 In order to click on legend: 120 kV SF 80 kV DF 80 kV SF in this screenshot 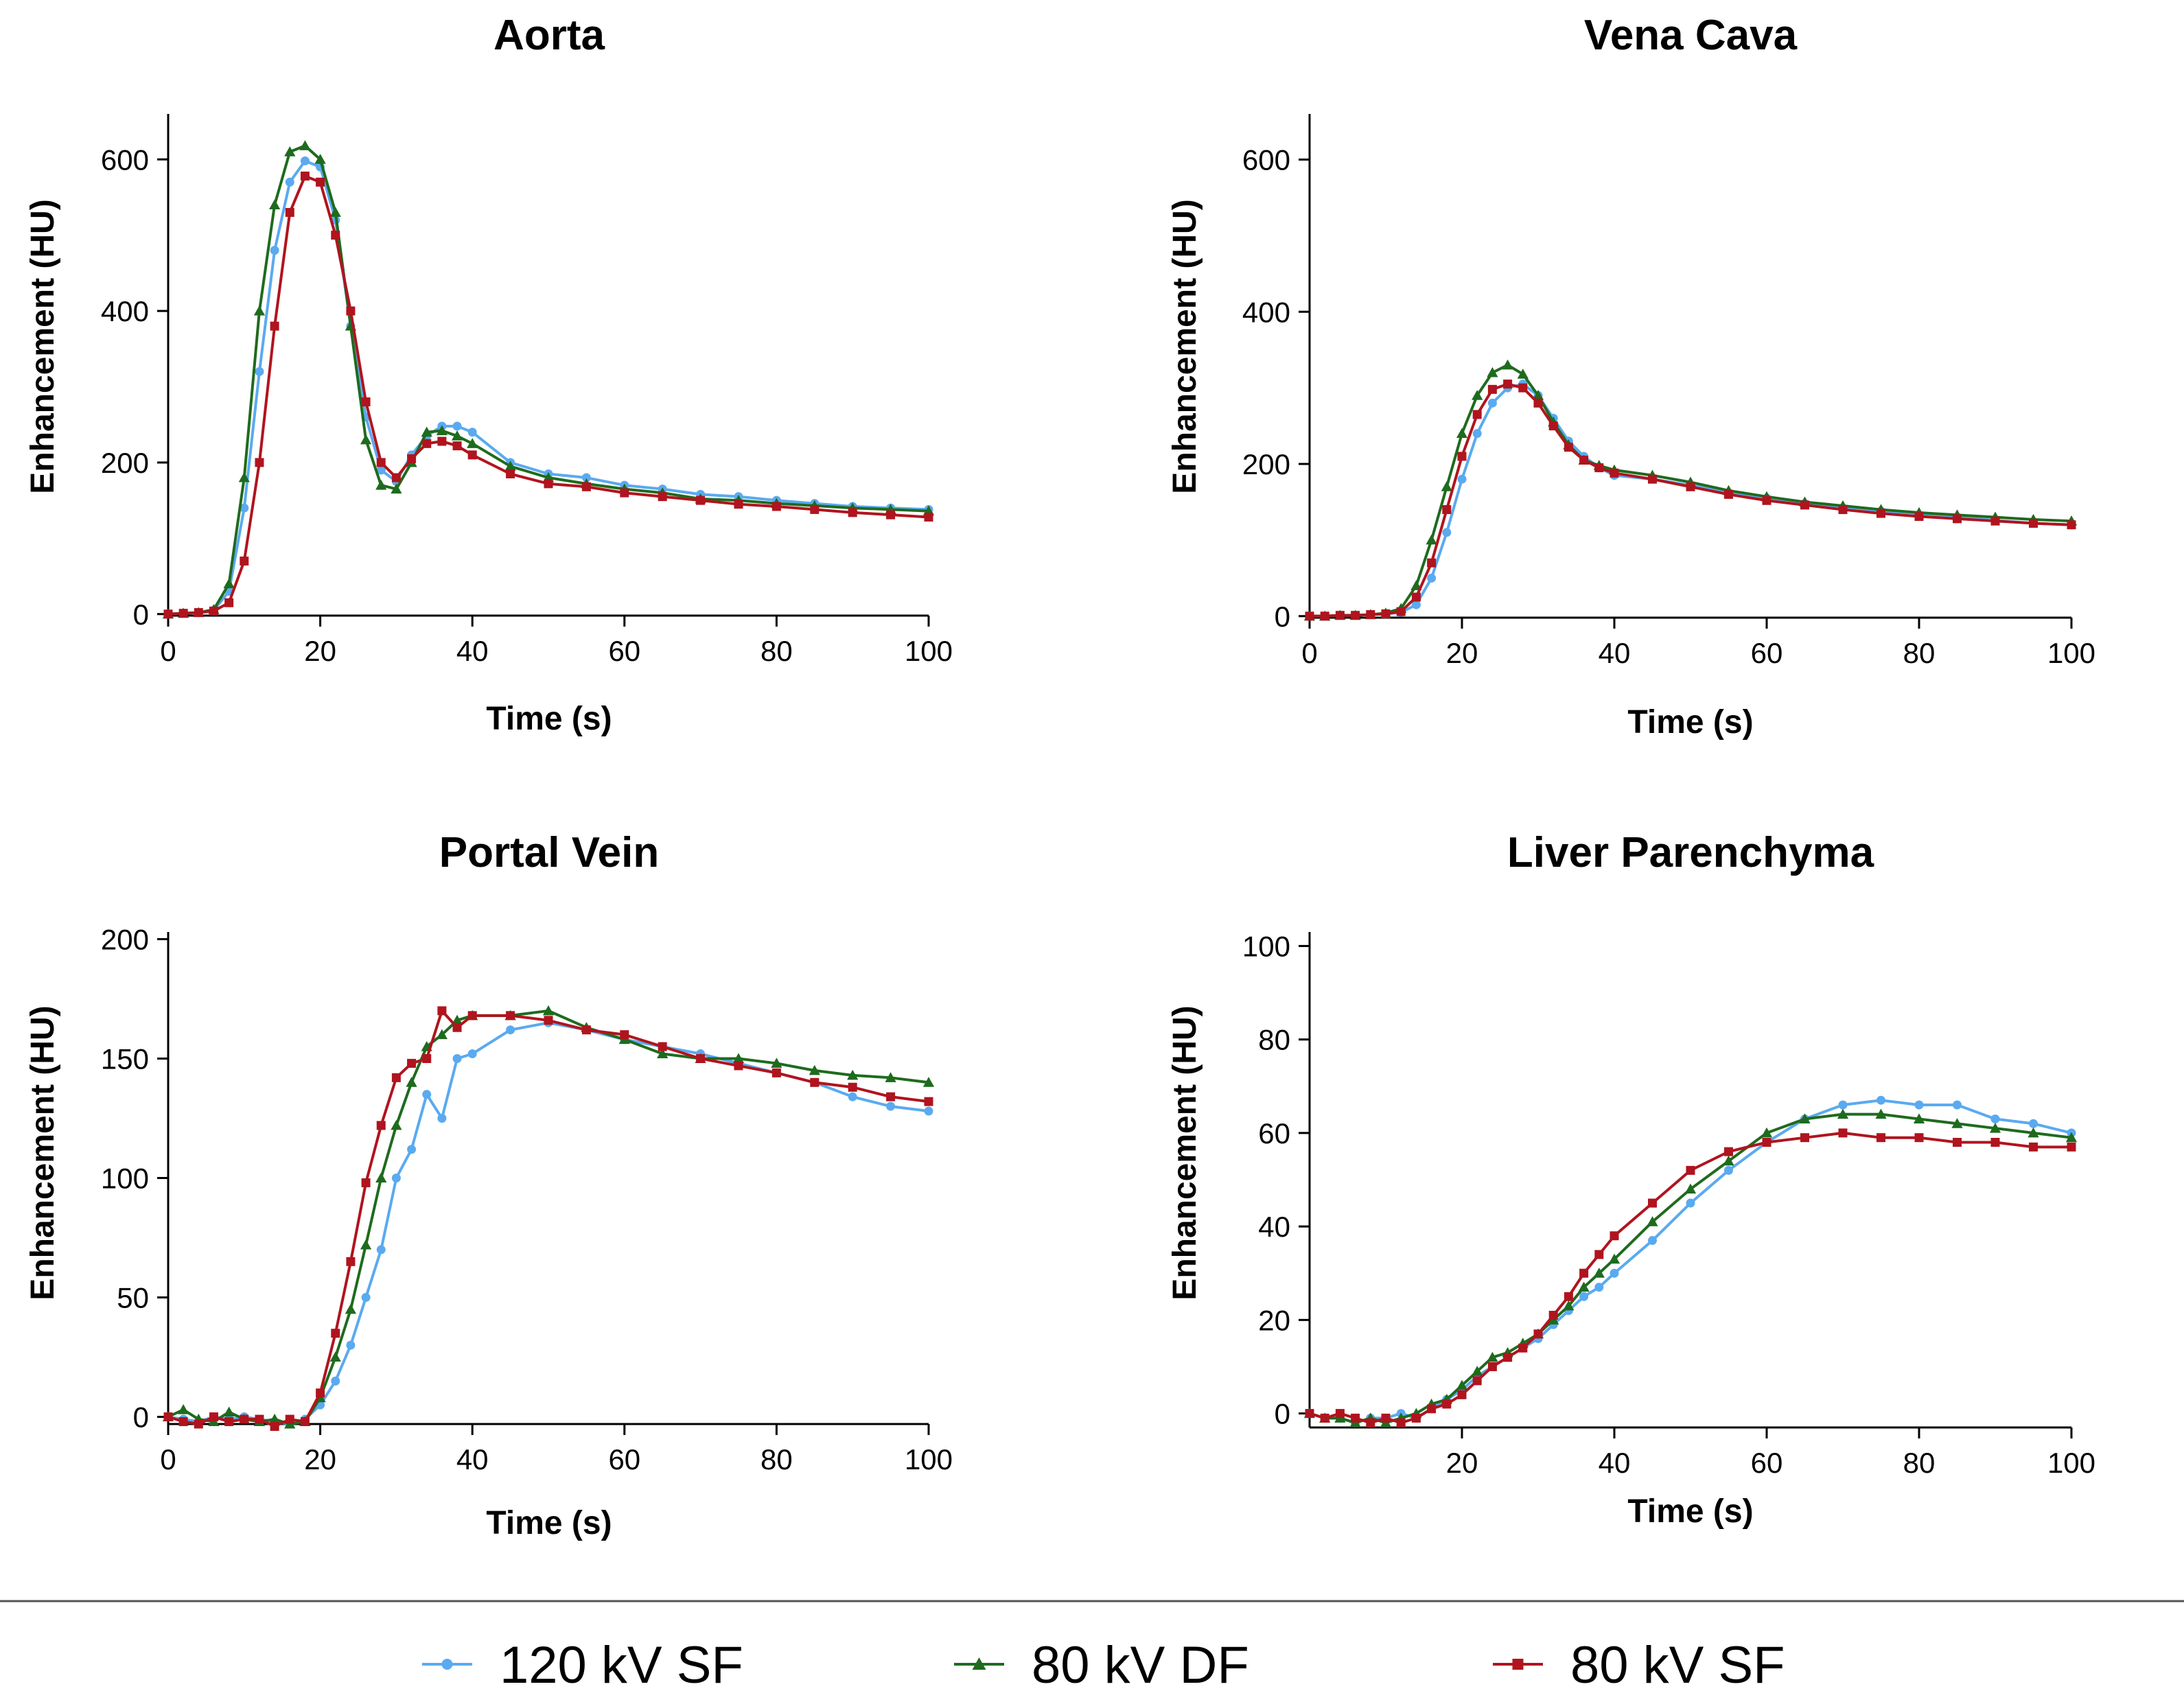, I will do `click(1103, 1663)`.